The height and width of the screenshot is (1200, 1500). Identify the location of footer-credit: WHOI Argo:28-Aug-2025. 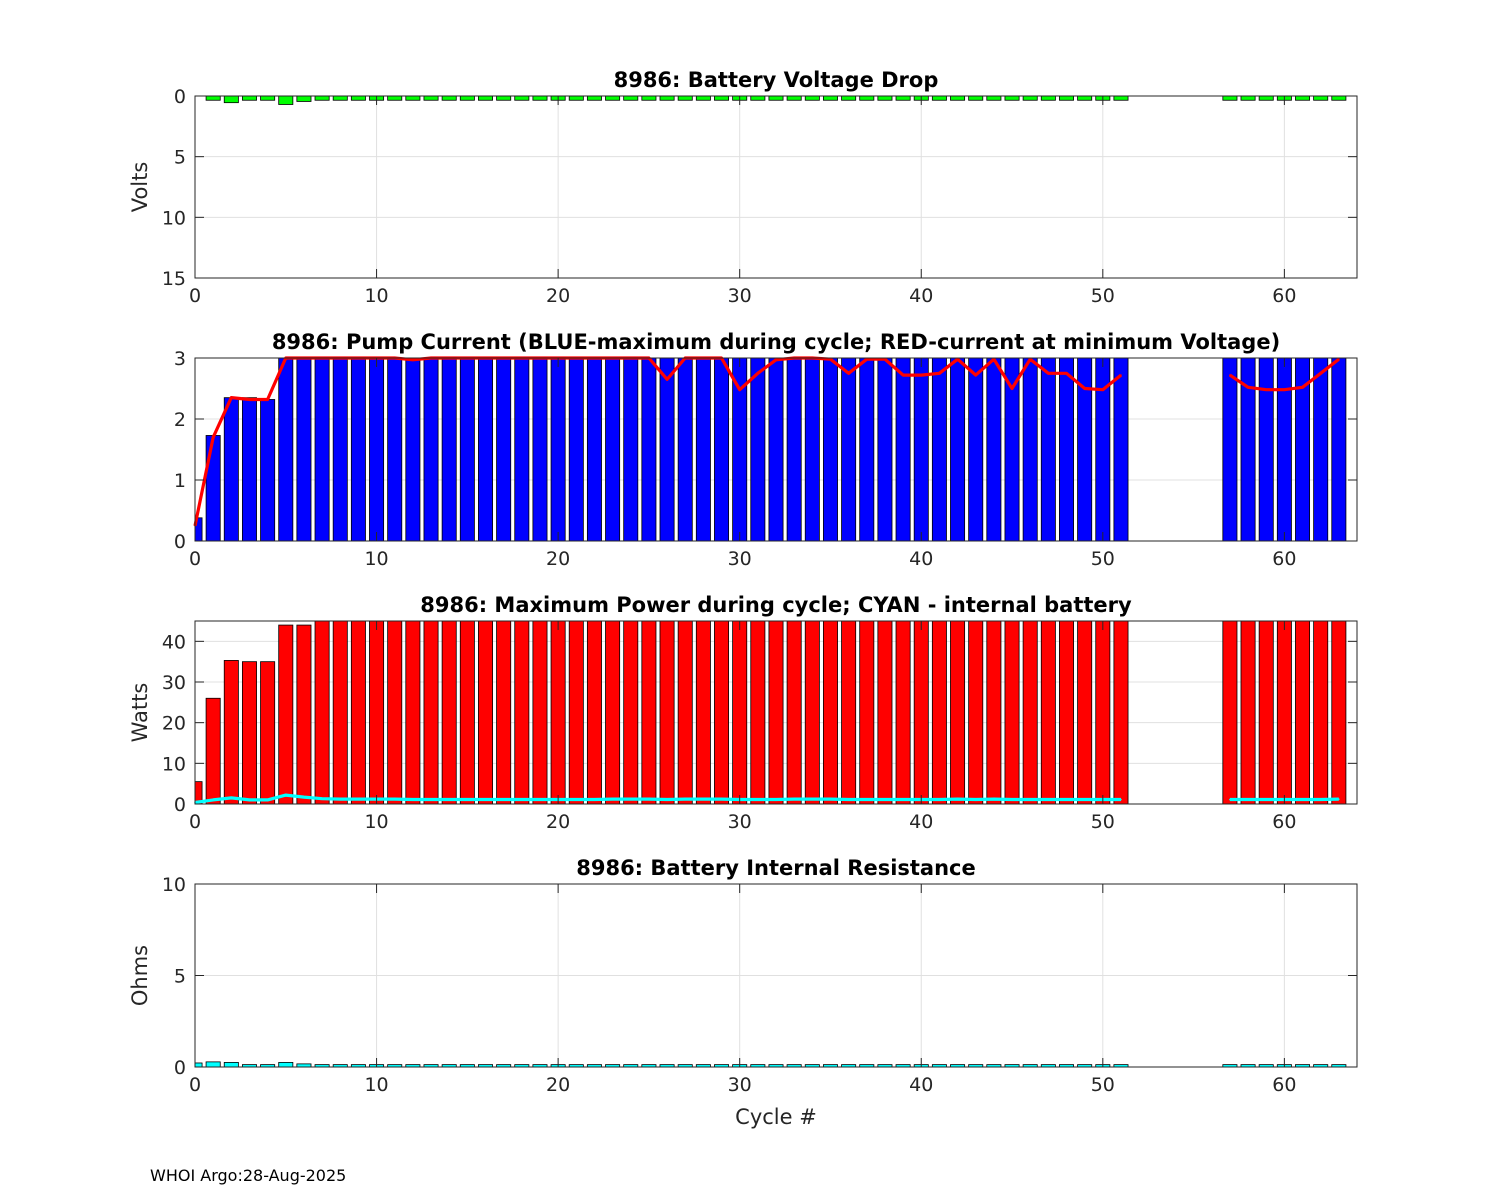
(248, 1175).